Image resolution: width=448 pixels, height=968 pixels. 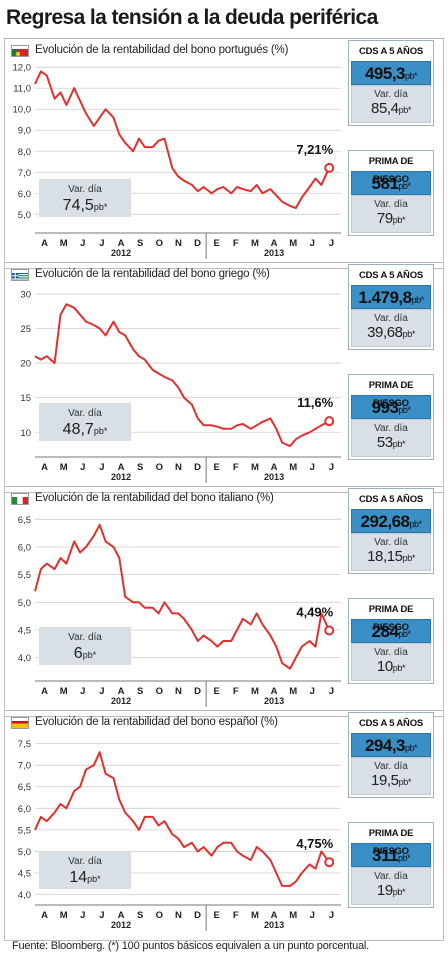 I want to click on prima-grecia-value: 993pb*, so click(x=391, y=407).